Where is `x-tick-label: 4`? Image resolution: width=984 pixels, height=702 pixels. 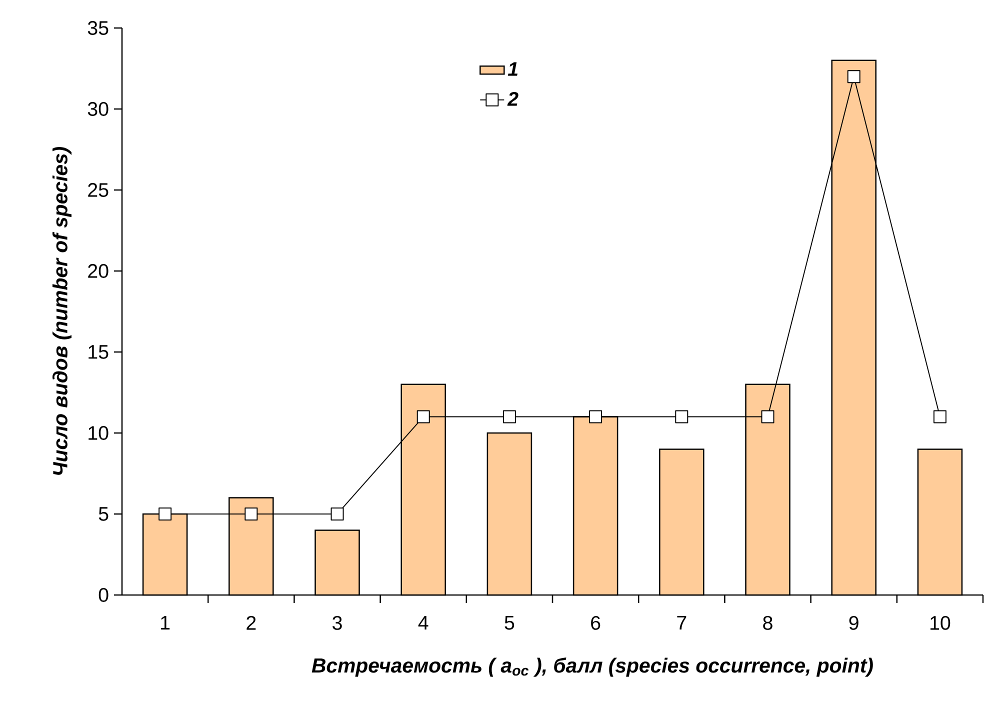 x-tick-label: 4 is located at coordinates (423, 623).